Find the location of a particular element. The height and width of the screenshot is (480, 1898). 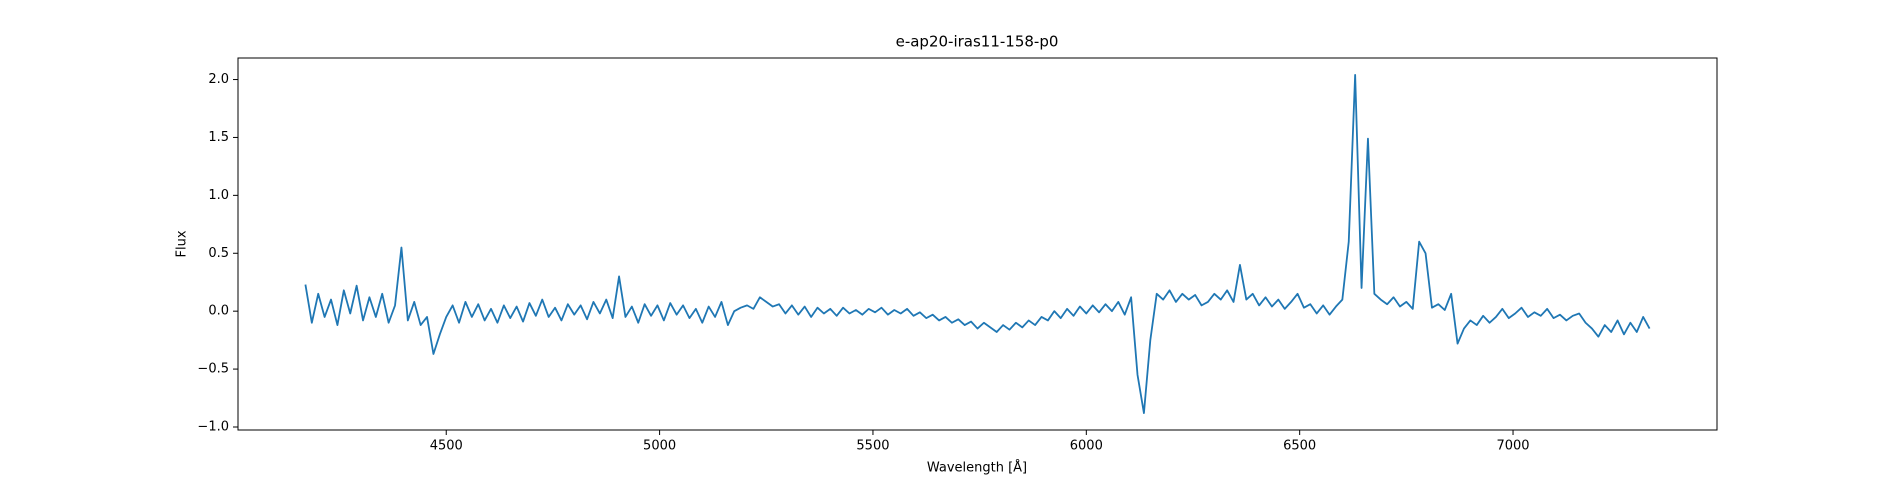

y-tick-label: 0.0 is located at coordinates (218, 311).